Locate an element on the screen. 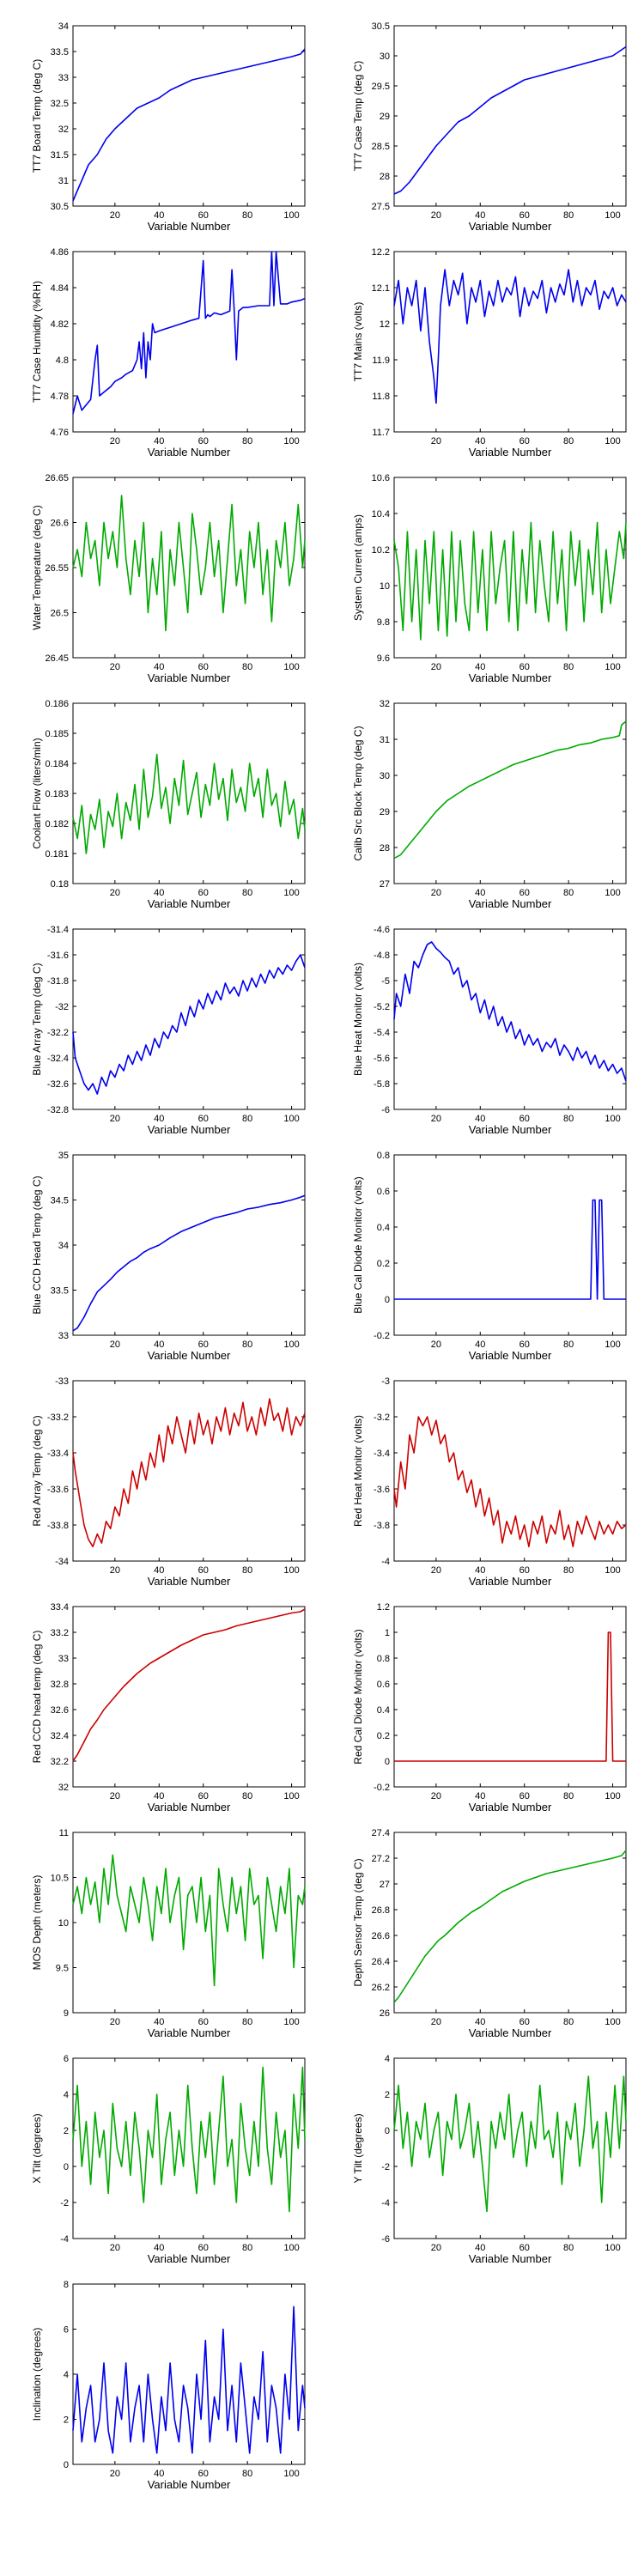  y-tick-label: 0.4 is located at coordinates (383, 1228).